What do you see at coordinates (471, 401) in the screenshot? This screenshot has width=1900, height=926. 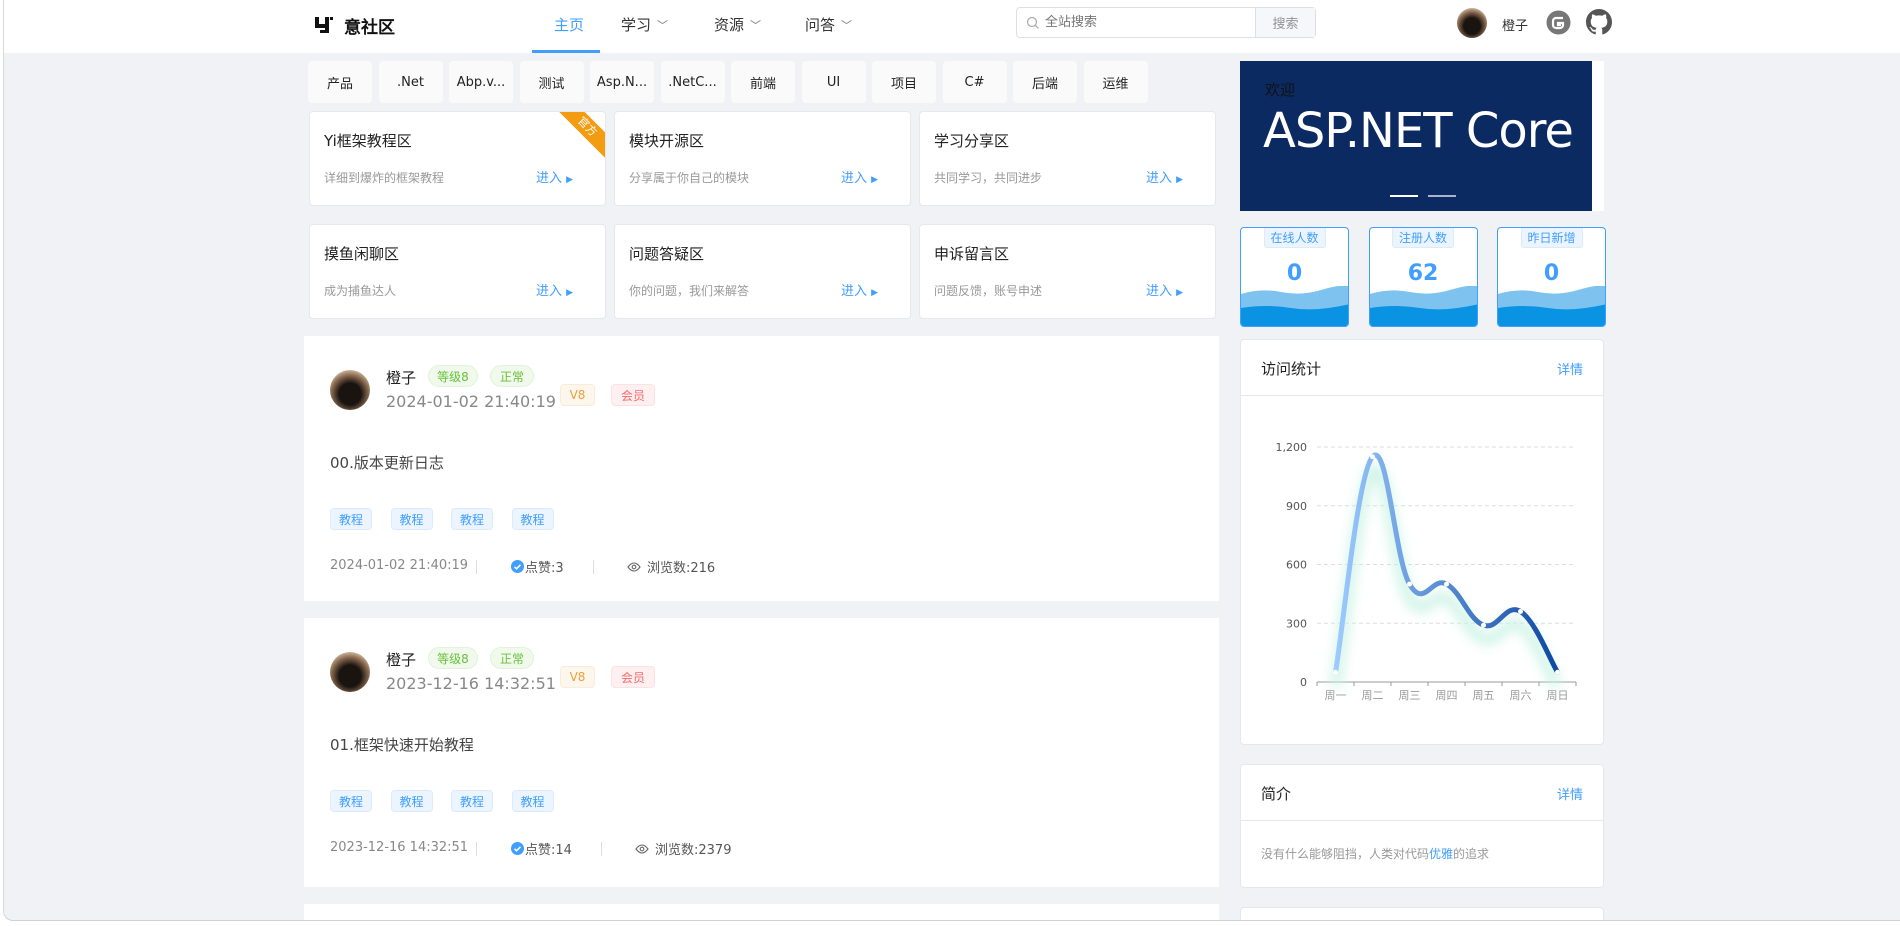 I see `post-date: 2024-01-02 21:40:19` at bounding box center [471, 401].